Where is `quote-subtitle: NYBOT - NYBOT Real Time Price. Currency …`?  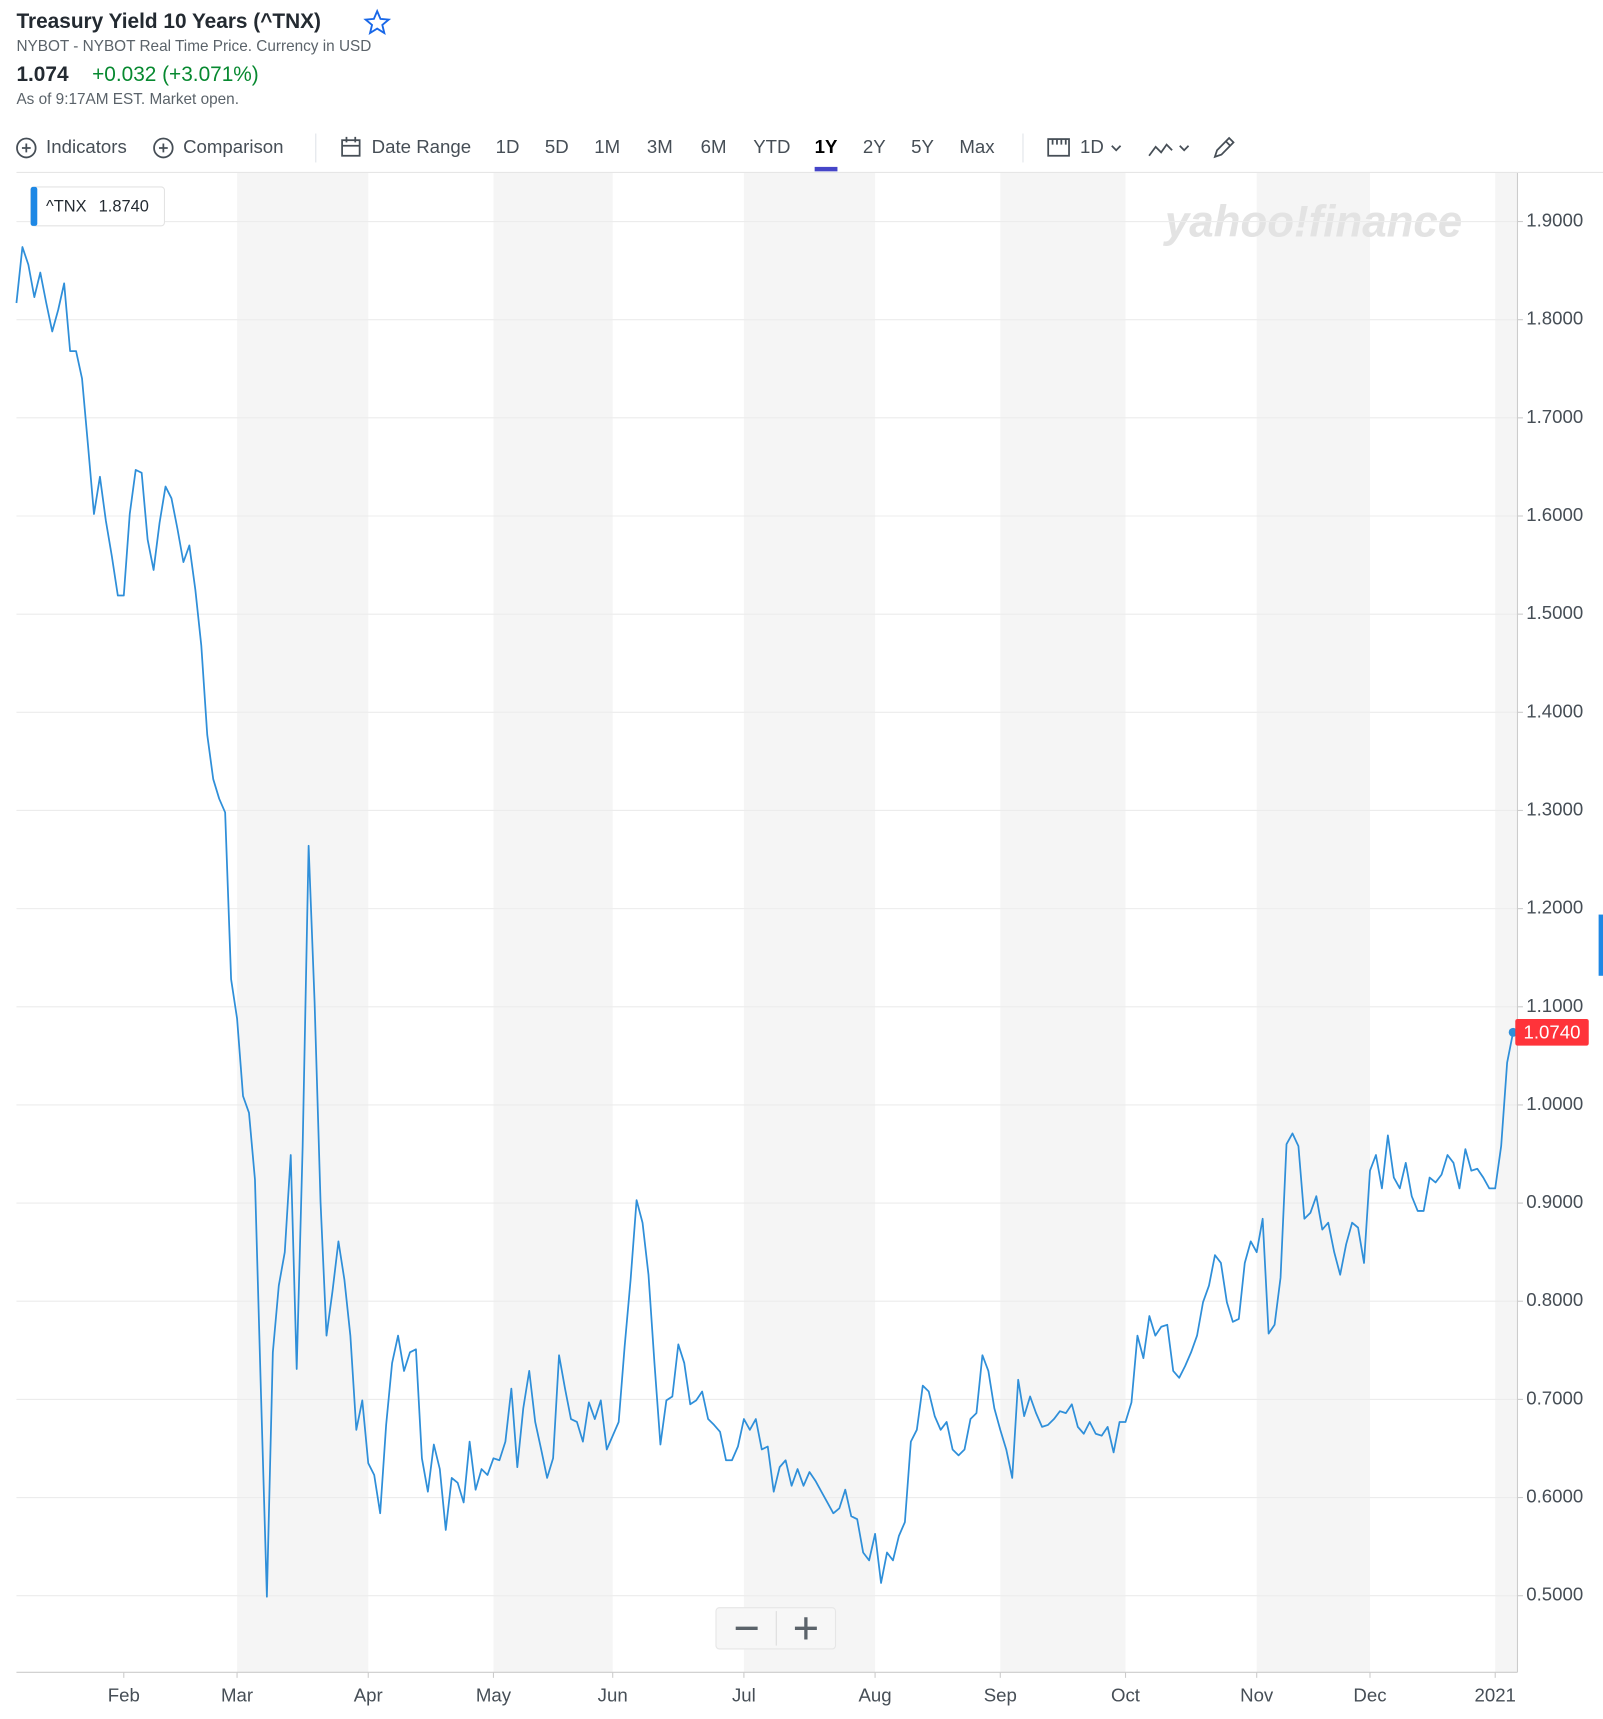 quote-subtitle: NYBOT - NYBOT Real Time Price. Currency … is located at coordinates (193, 46).